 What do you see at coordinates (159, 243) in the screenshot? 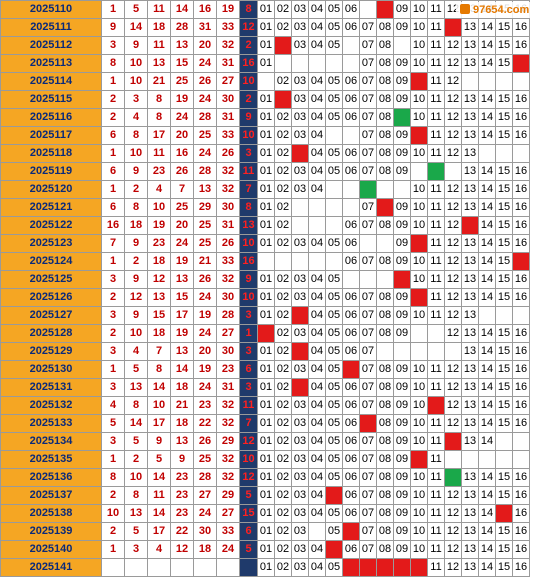
I see `red-ball-number: 23` at bounding box center [159, 243].